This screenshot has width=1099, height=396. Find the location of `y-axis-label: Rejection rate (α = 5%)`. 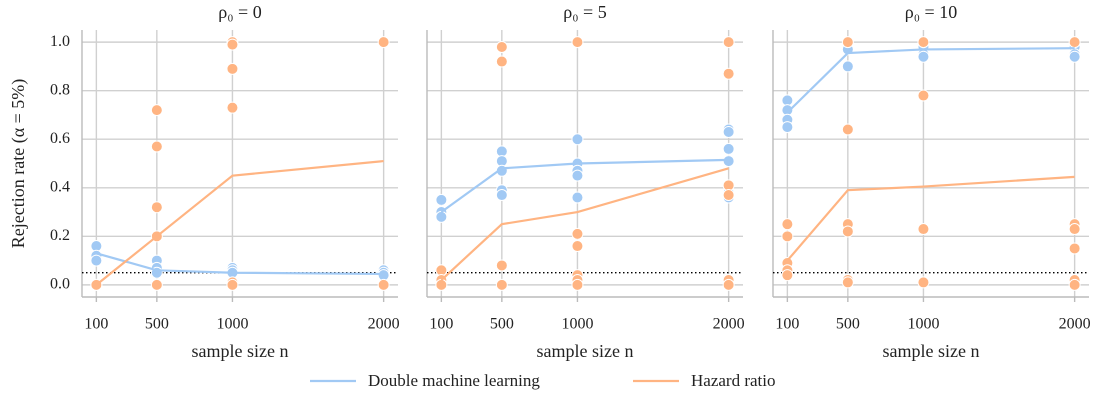

y-axis-label: Rejection rate (α = 5%) is located at coordinates (18, 164).